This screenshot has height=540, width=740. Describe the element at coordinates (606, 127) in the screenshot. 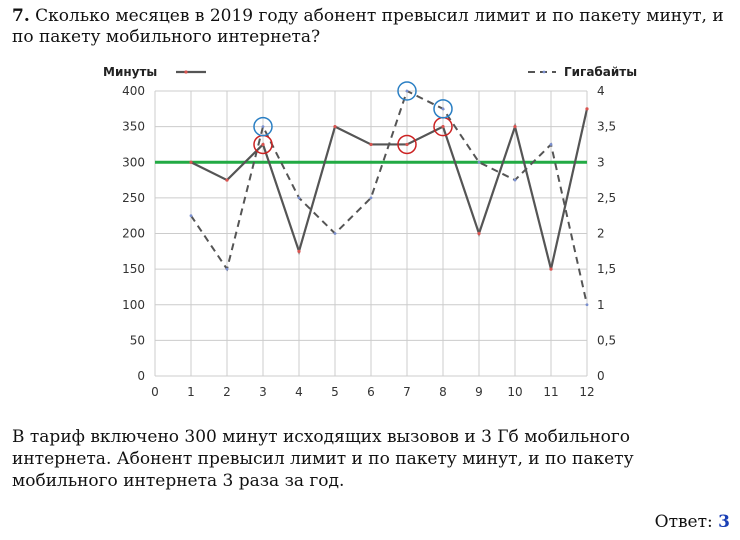

I see `y-right-tick-label: 3,5` at that location.